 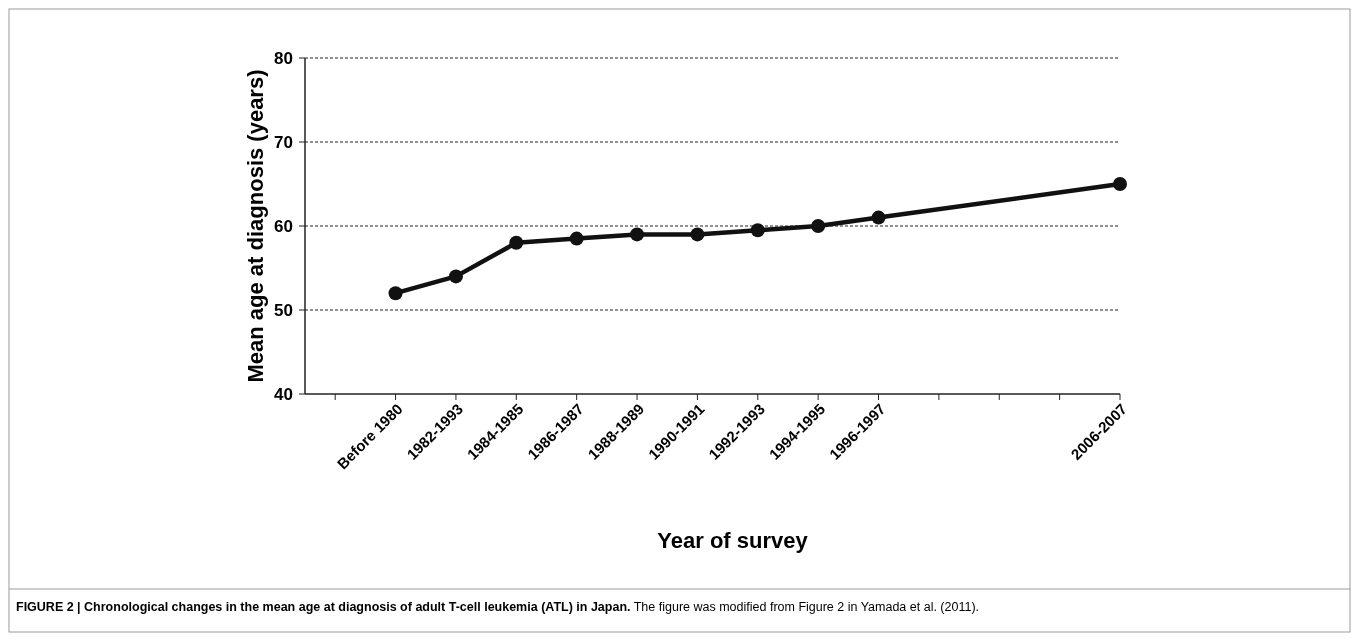 I want to click on text: The figure was modified from Figure 2 in Yamada et al. (2011)., so click(x=805, y=607).